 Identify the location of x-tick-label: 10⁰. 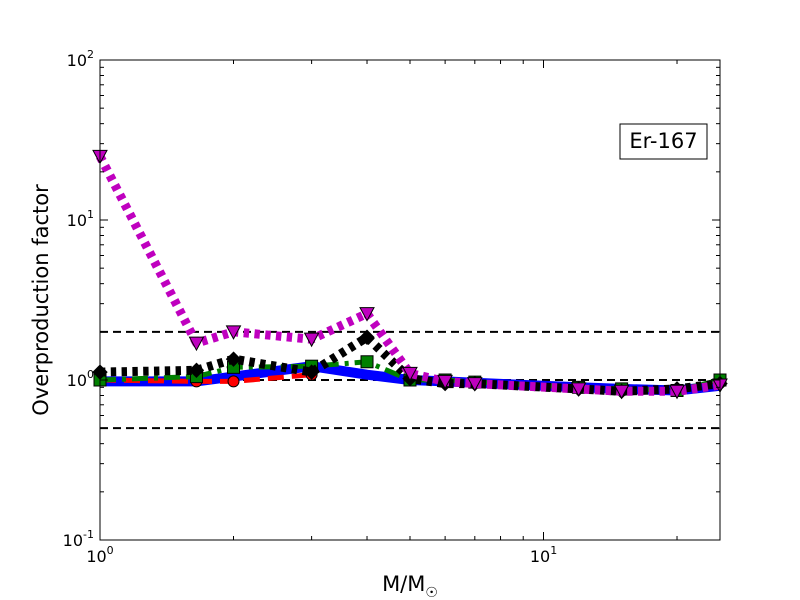
(99, 555).